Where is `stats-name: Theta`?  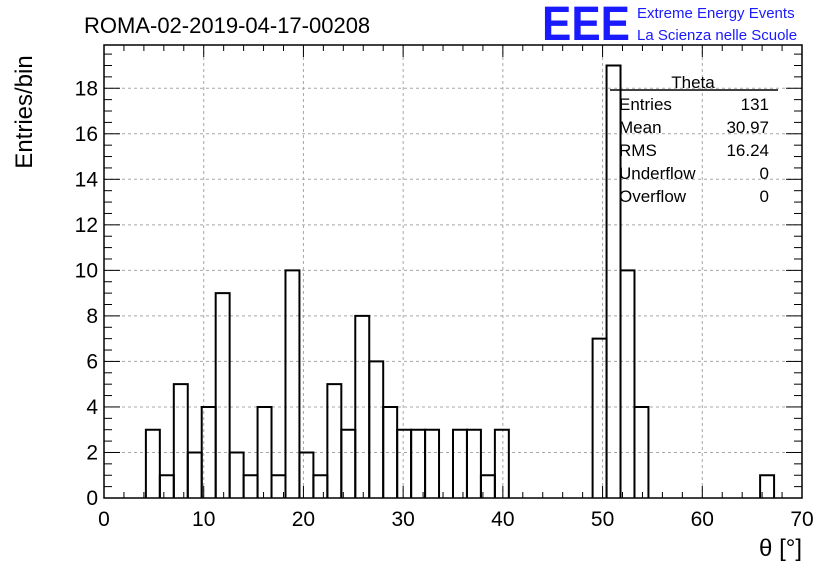 stats-name: Theta is located at coordinates (693, 82).